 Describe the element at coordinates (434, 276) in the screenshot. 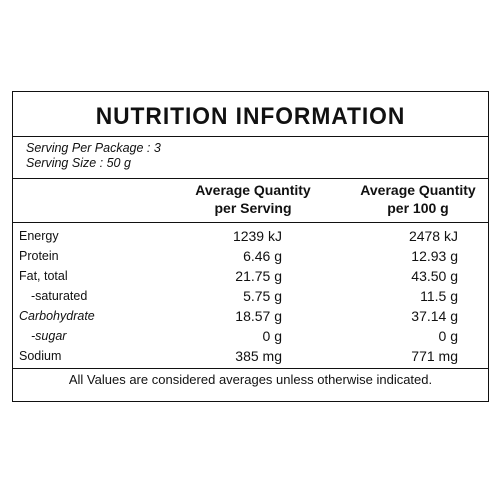

I see `value-per-100g: 43.50 g` at that location.